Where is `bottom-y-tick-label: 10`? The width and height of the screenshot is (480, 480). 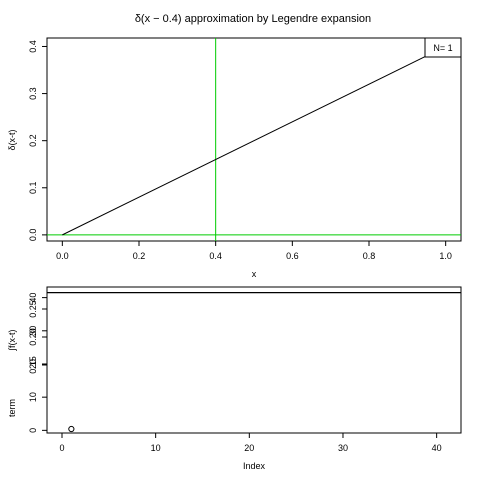
bottom-y-tick-label: 10 is located at coordinates (33, 397).